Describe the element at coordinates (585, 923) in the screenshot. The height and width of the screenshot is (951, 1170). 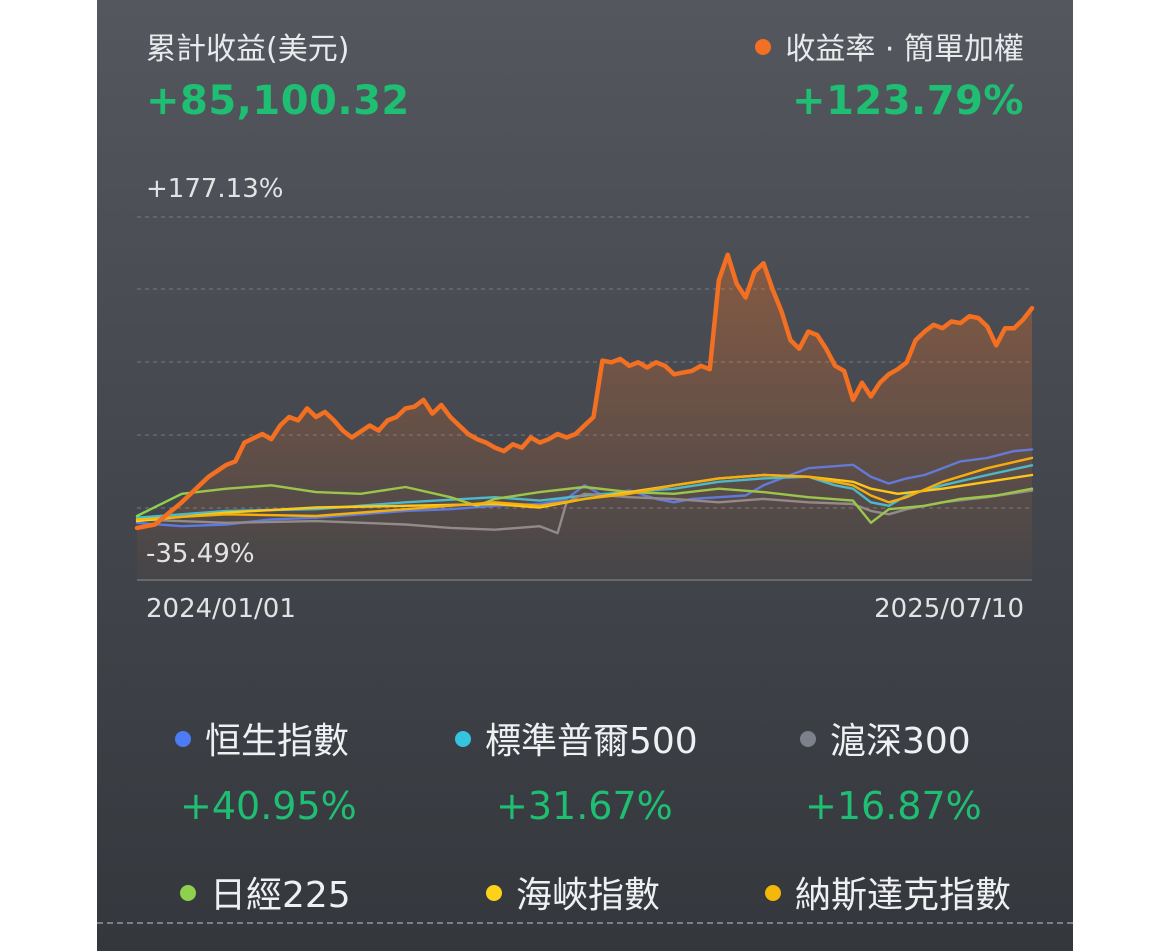
I see `bottom-divider` at that location.